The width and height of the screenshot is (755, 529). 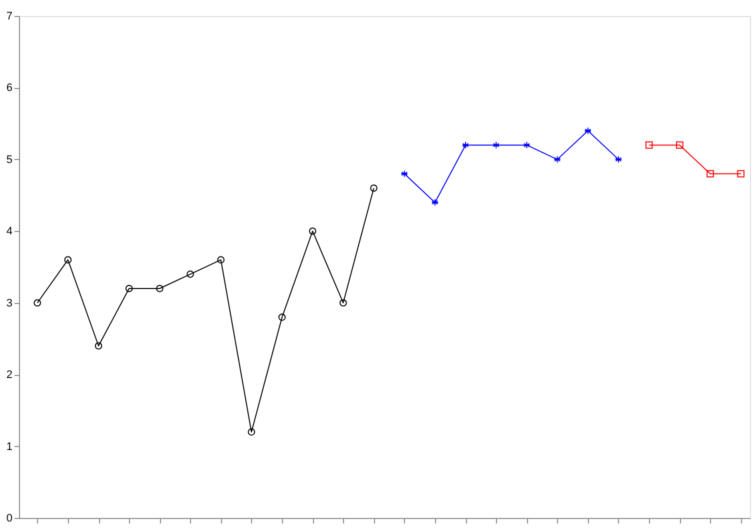 I want to click on y-tick-label: 2, so click(x=9, y=375).